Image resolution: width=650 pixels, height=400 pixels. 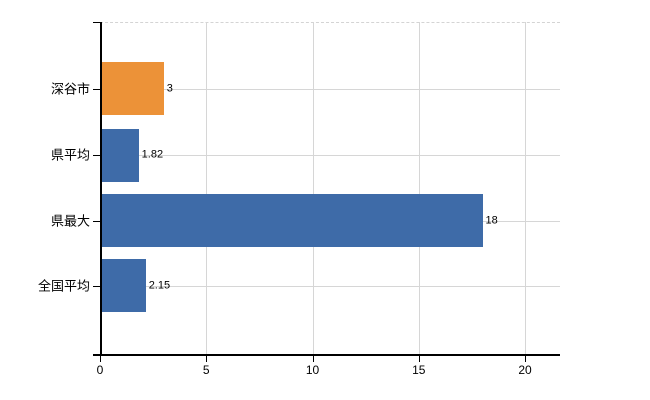 What do you see at coordinates (159, 285) in the screenshot?
I see `value-label: 2.15` at bounding box center [159, 285].